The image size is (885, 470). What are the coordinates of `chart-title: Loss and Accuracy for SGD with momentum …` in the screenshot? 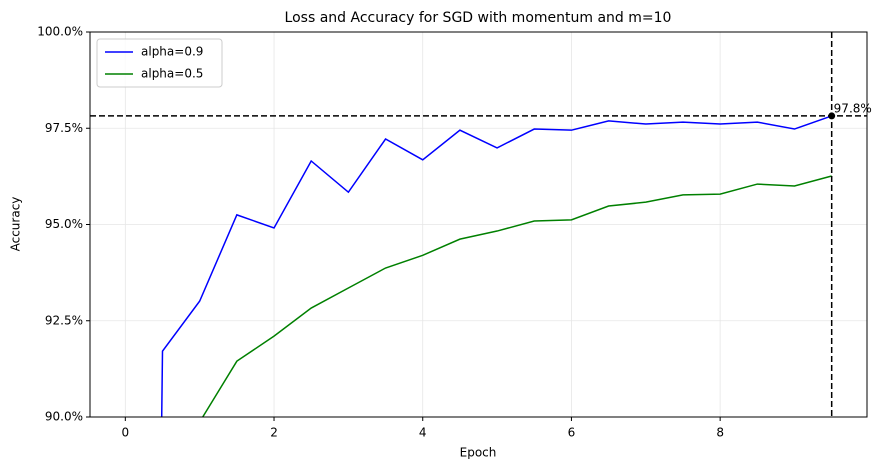 It's located at (478, 18).